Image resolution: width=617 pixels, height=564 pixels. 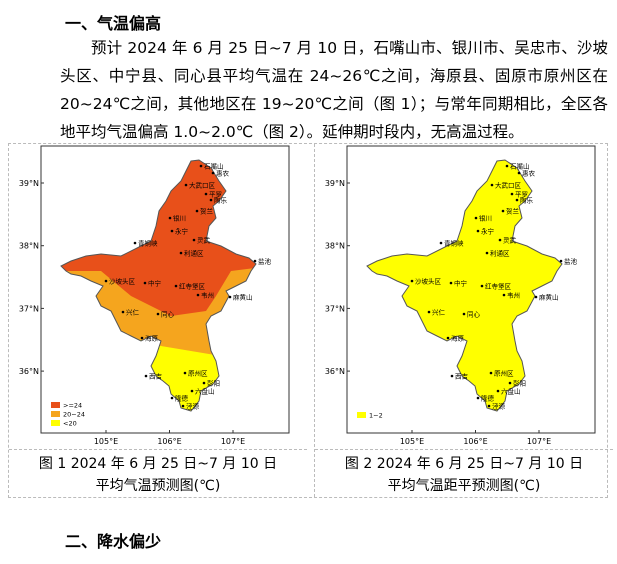 What do you see at coordinates (213, 383) in the screenshot?
I see `city-label: 彭阳` at bounding box center [213, 383].